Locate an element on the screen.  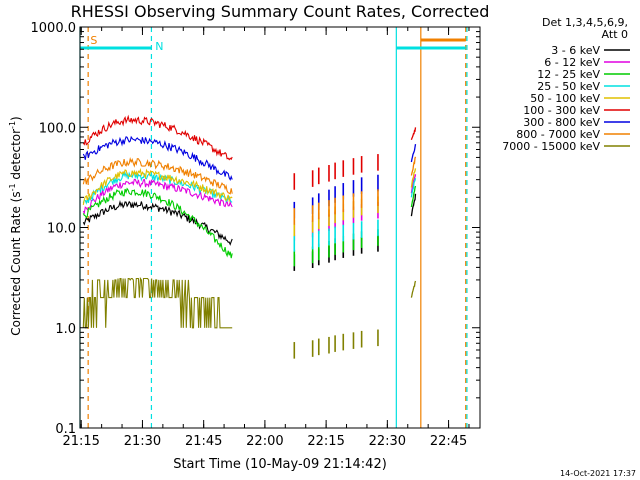
legend-label: 6 - 12 keV is located at coordinates (572, 62).